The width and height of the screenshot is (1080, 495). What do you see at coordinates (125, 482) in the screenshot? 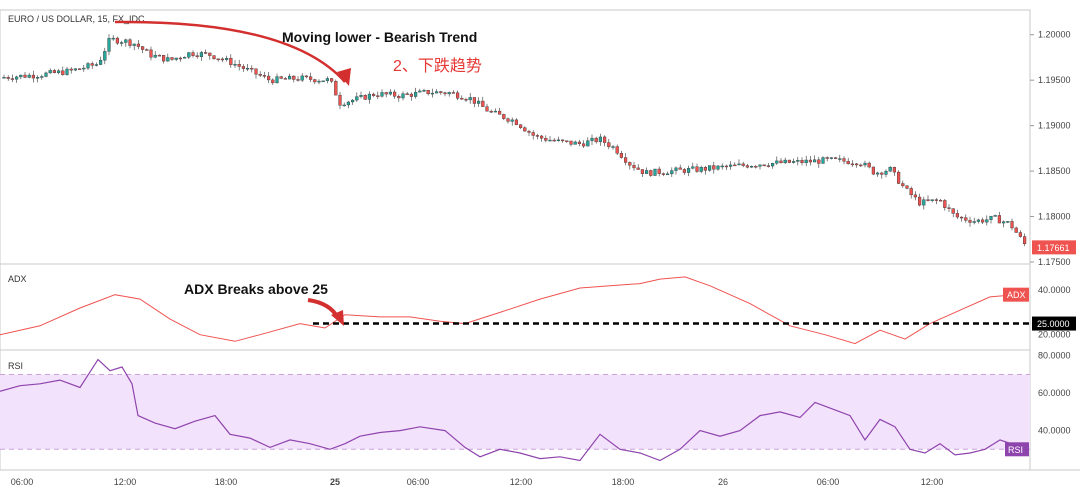
I see `time-axis-label: 12:00` at bounding box center [125, 482].